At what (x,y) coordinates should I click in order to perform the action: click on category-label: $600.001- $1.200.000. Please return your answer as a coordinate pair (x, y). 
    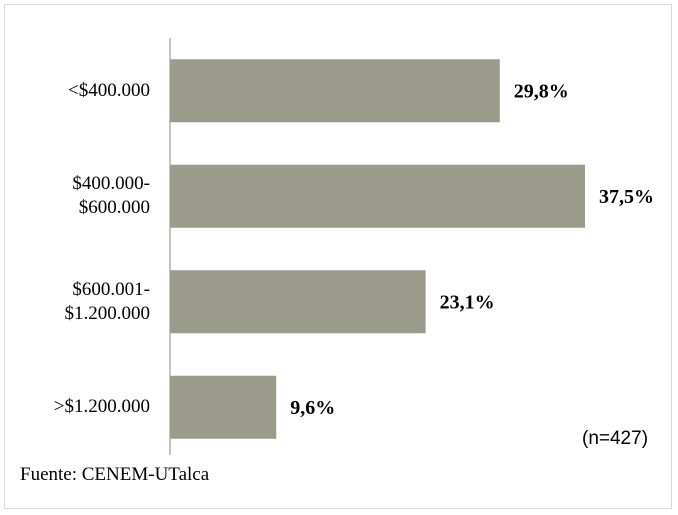
    Looking at the image, I should click on (107, 301).